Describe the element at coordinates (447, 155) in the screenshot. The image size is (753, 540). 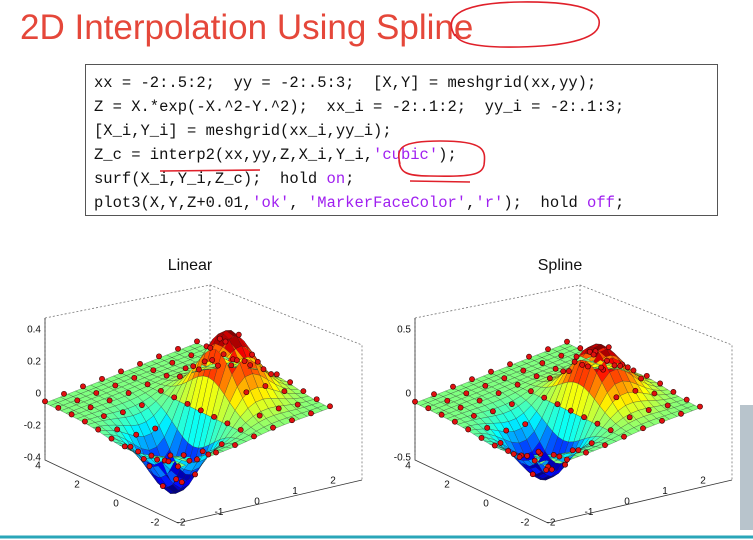
I see `code-token: );` at that location.